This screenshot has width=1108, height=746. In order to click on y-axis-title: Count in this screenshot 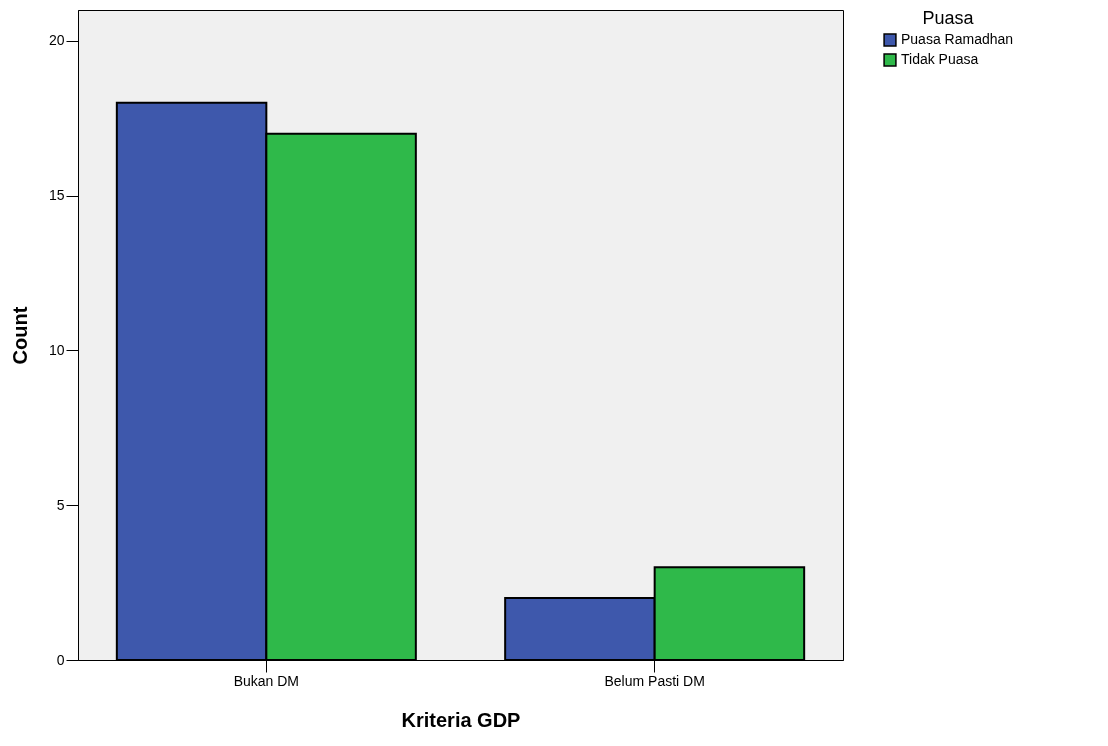, I will do `click(19, 335)`.